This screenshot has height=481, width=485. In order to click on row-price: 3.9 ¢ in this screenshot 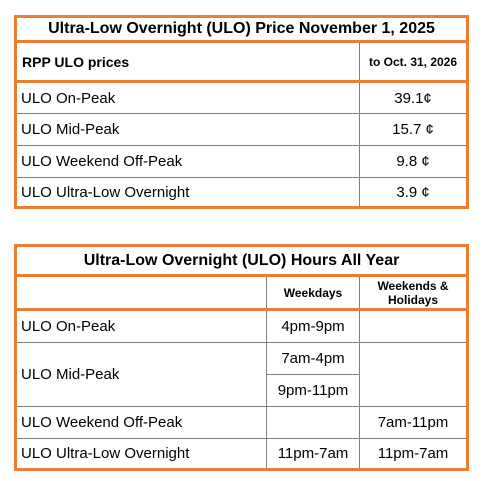, I will do `click(413, 192)`.